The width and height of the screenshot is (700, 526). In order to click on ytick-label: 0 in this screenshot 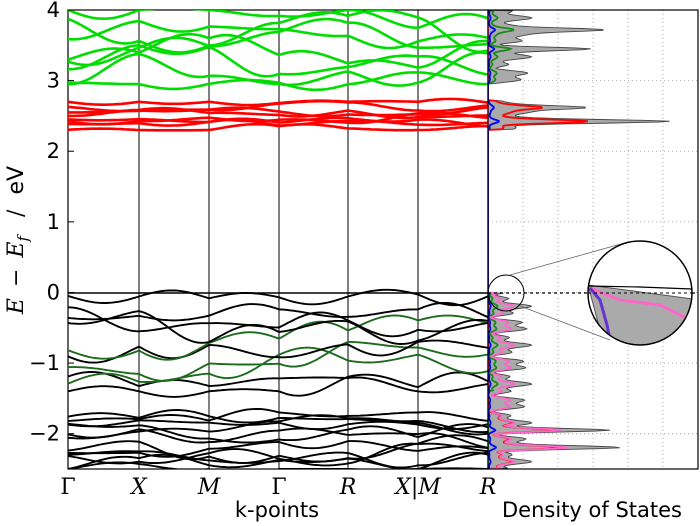, I will do `click(53, 292)`.